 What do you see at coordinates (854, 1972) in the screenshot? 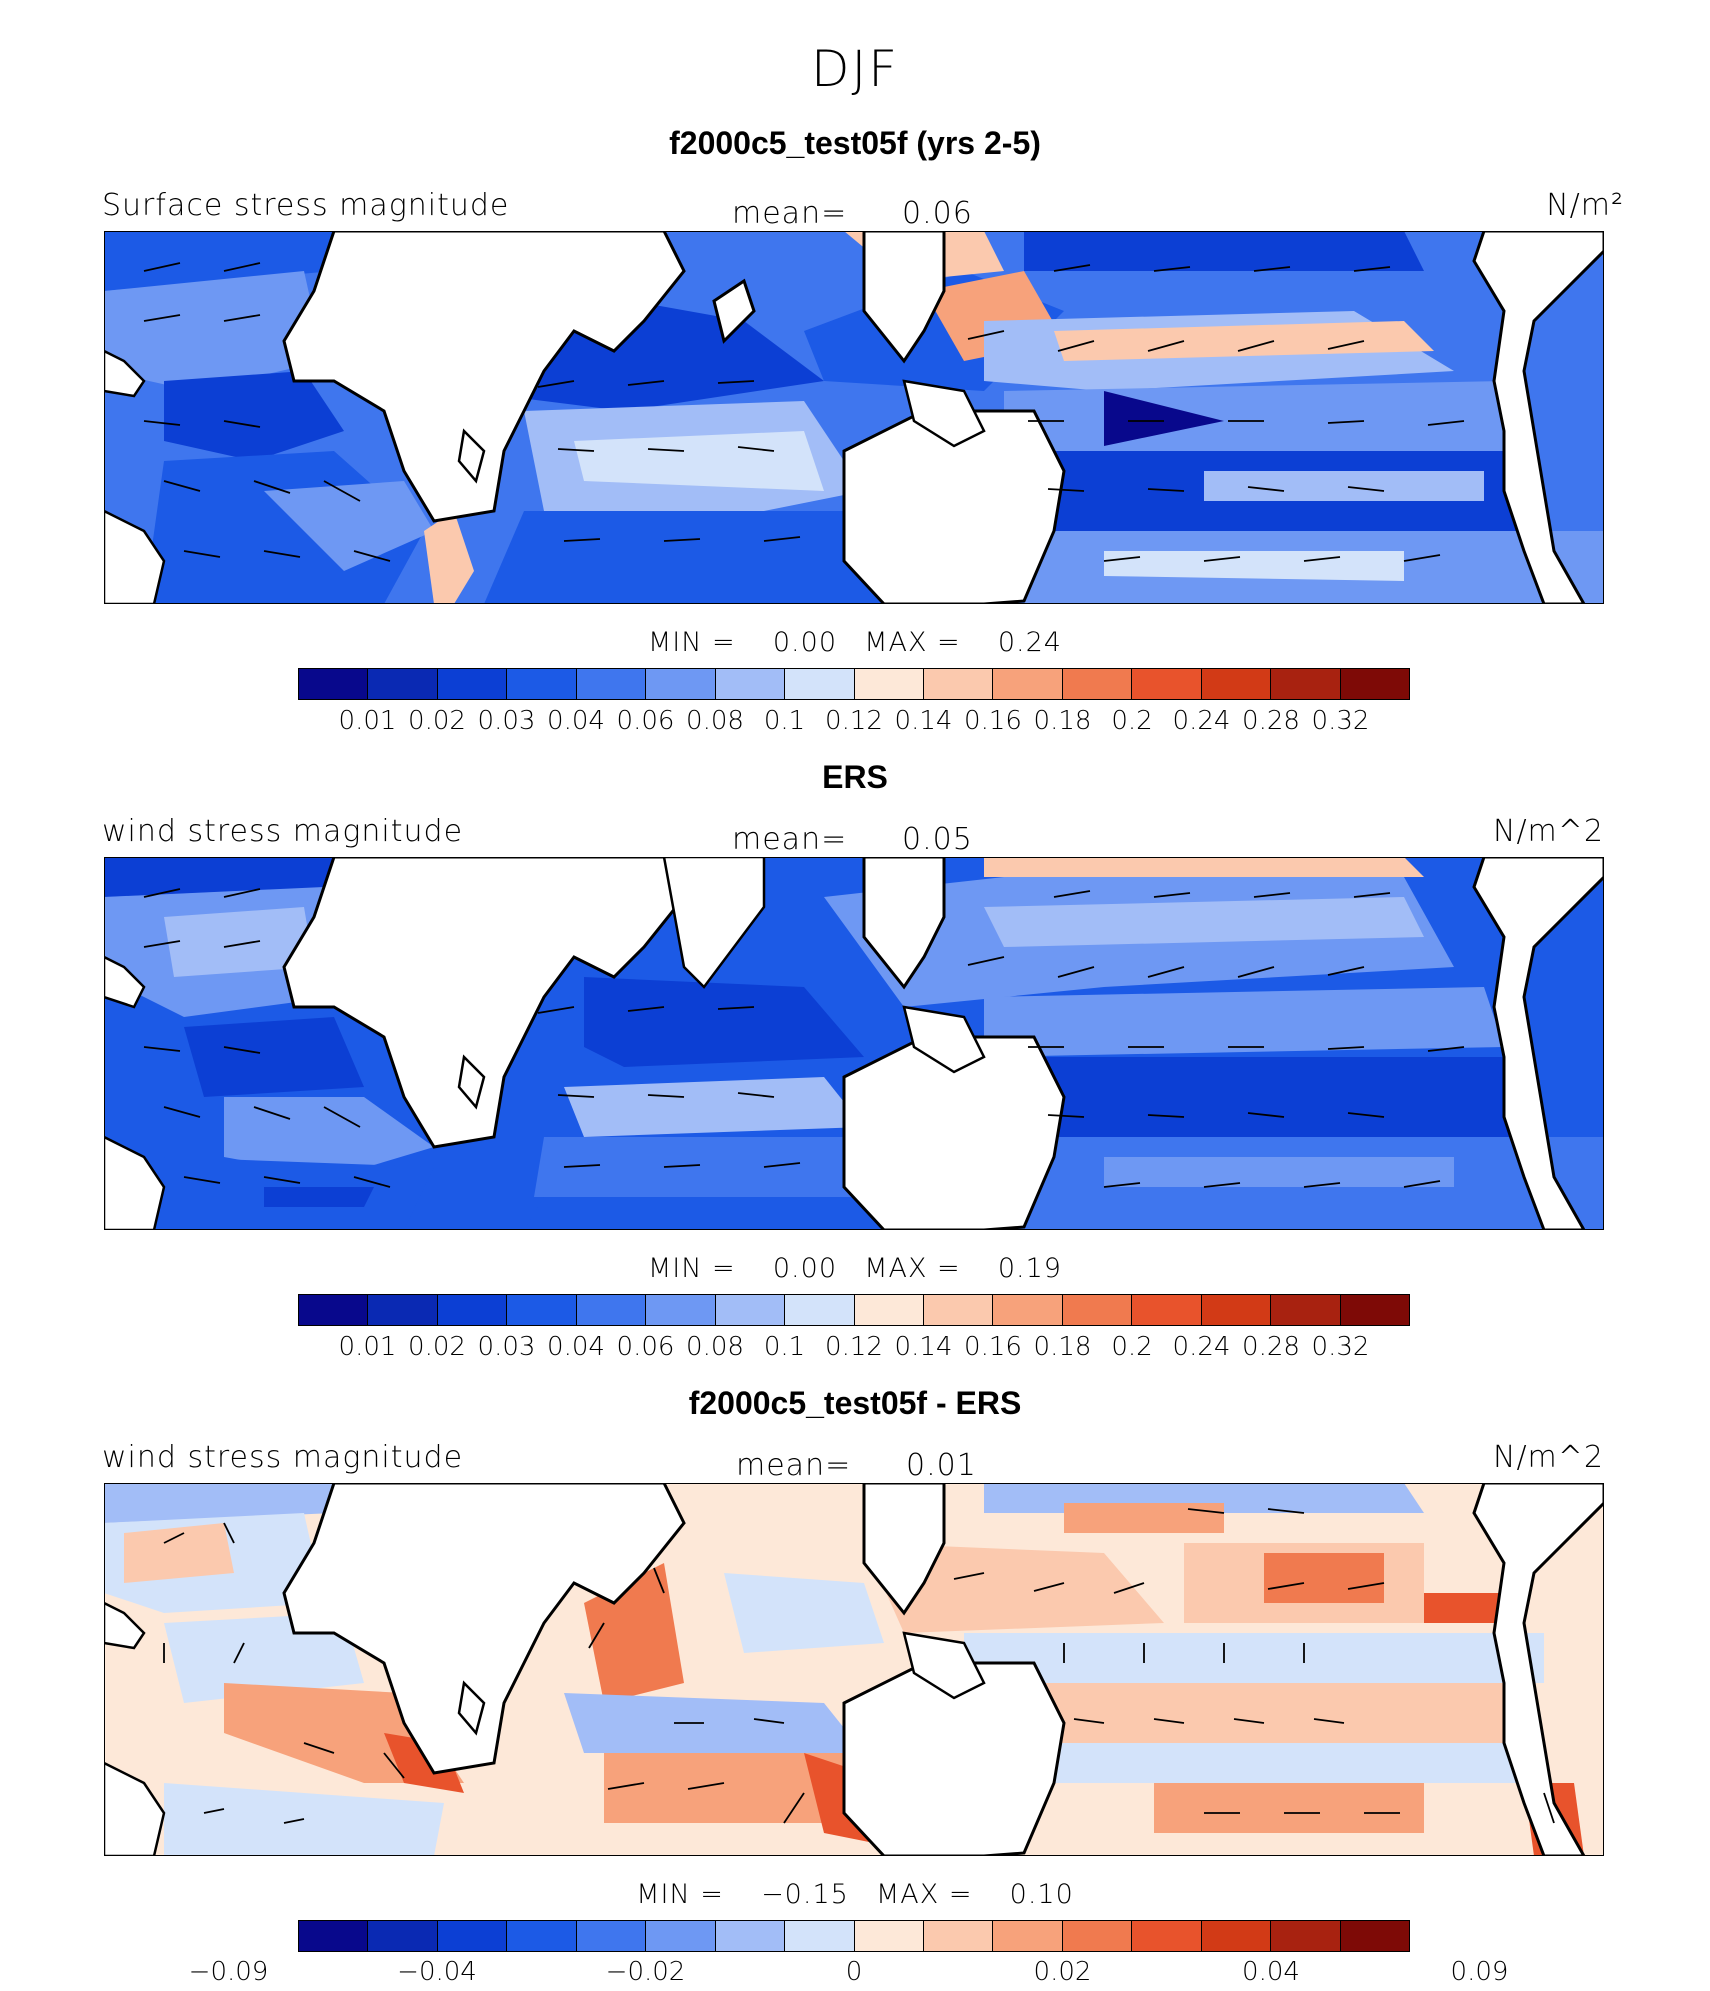
I see `colorbar-tick-label: 0` at bounding box center [854, 1972].